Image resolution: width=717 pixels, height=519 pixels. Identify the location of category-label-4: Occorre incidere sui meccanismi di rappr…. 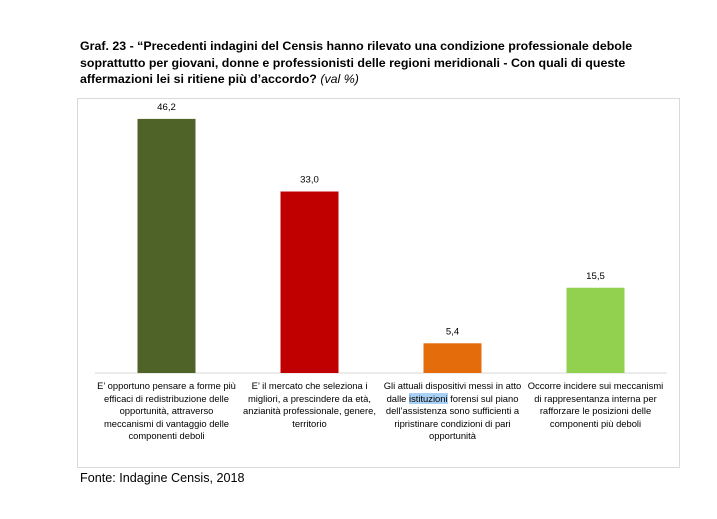
(595, 404).